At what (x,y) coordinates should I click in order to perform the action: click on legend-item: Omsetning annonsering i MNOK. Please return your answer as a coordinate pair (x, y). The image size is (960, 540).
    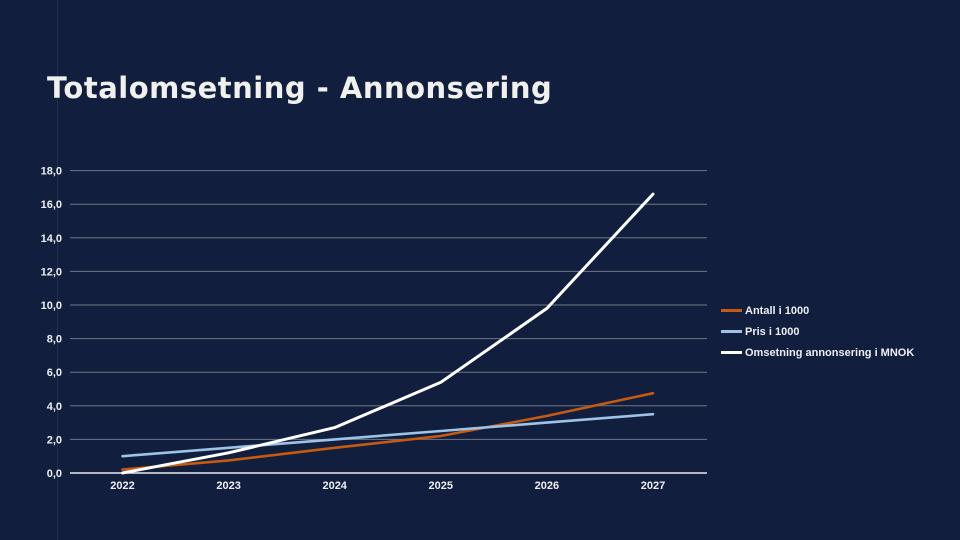
    Looking at the image, I should click on (817, 352).